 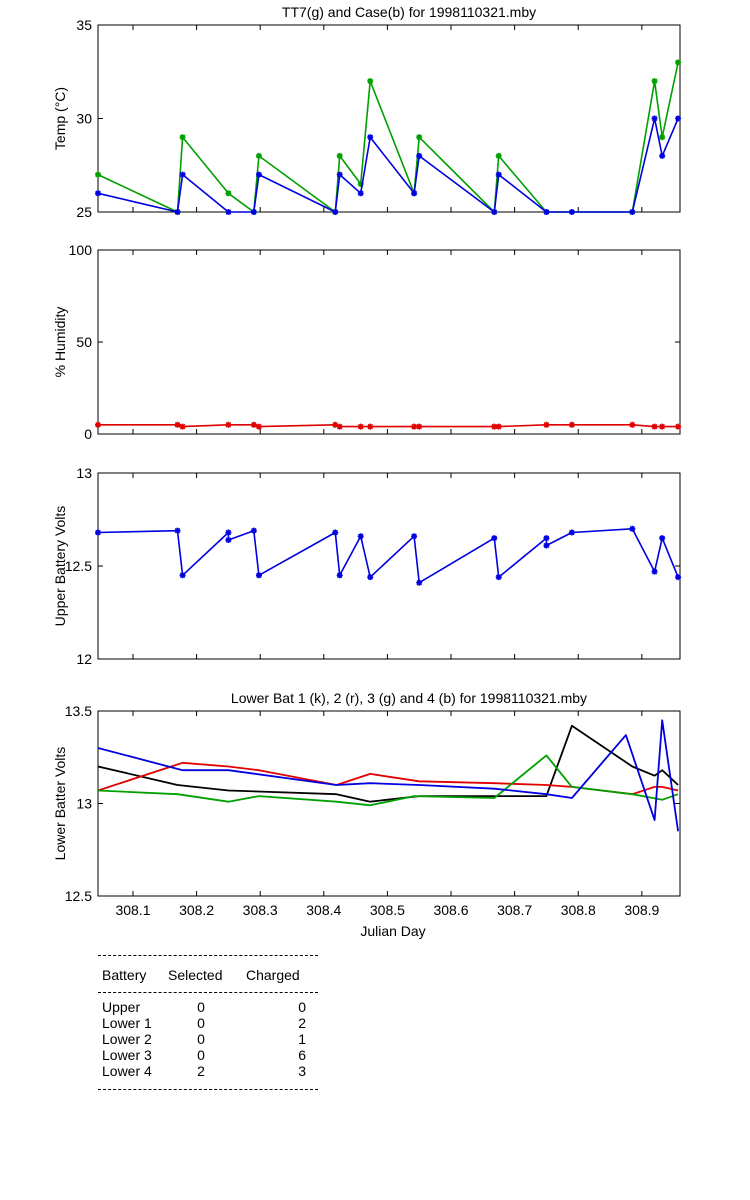 What do you see at coordinates (196, 910) in the screenshot?
I see `x-tick-label: 308.2` at bounding box center [196, 910].